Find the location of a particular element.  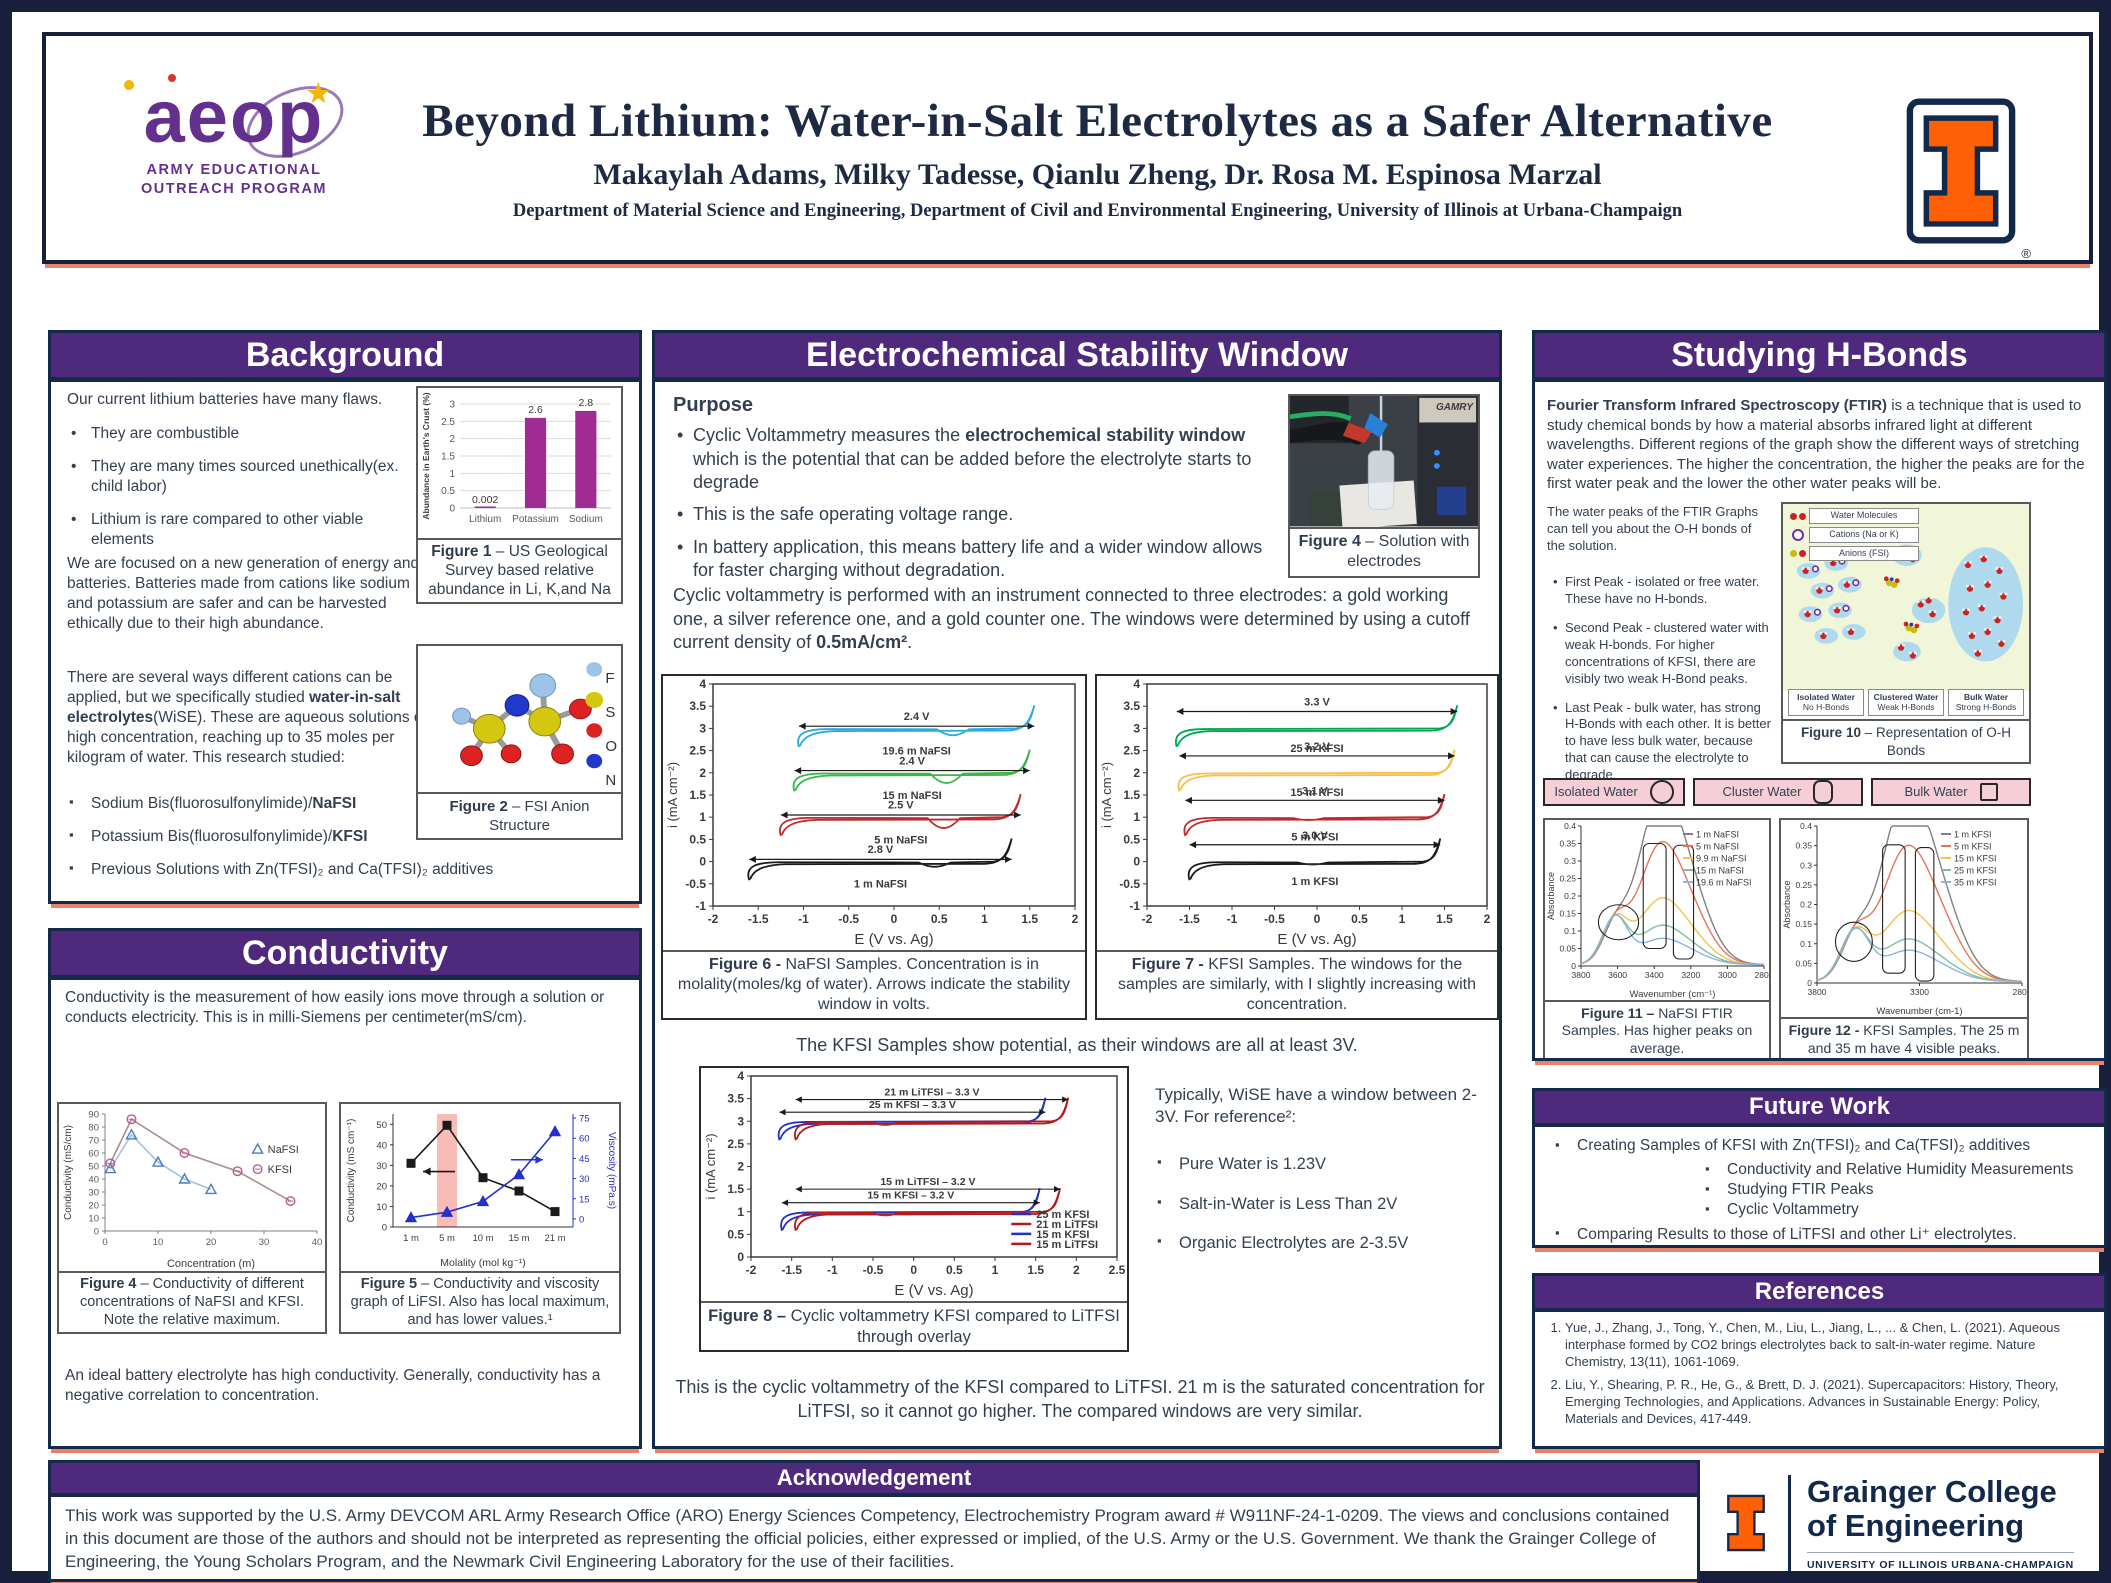

rounded-rect-key-icon is located at coordinates (1823, 792).